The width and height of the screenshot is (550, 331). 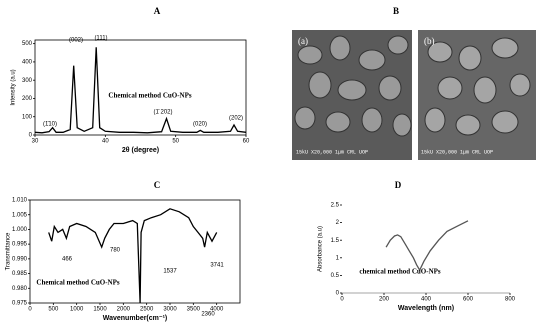 I want to click on image-label: (a), so click(x=303, y=41).